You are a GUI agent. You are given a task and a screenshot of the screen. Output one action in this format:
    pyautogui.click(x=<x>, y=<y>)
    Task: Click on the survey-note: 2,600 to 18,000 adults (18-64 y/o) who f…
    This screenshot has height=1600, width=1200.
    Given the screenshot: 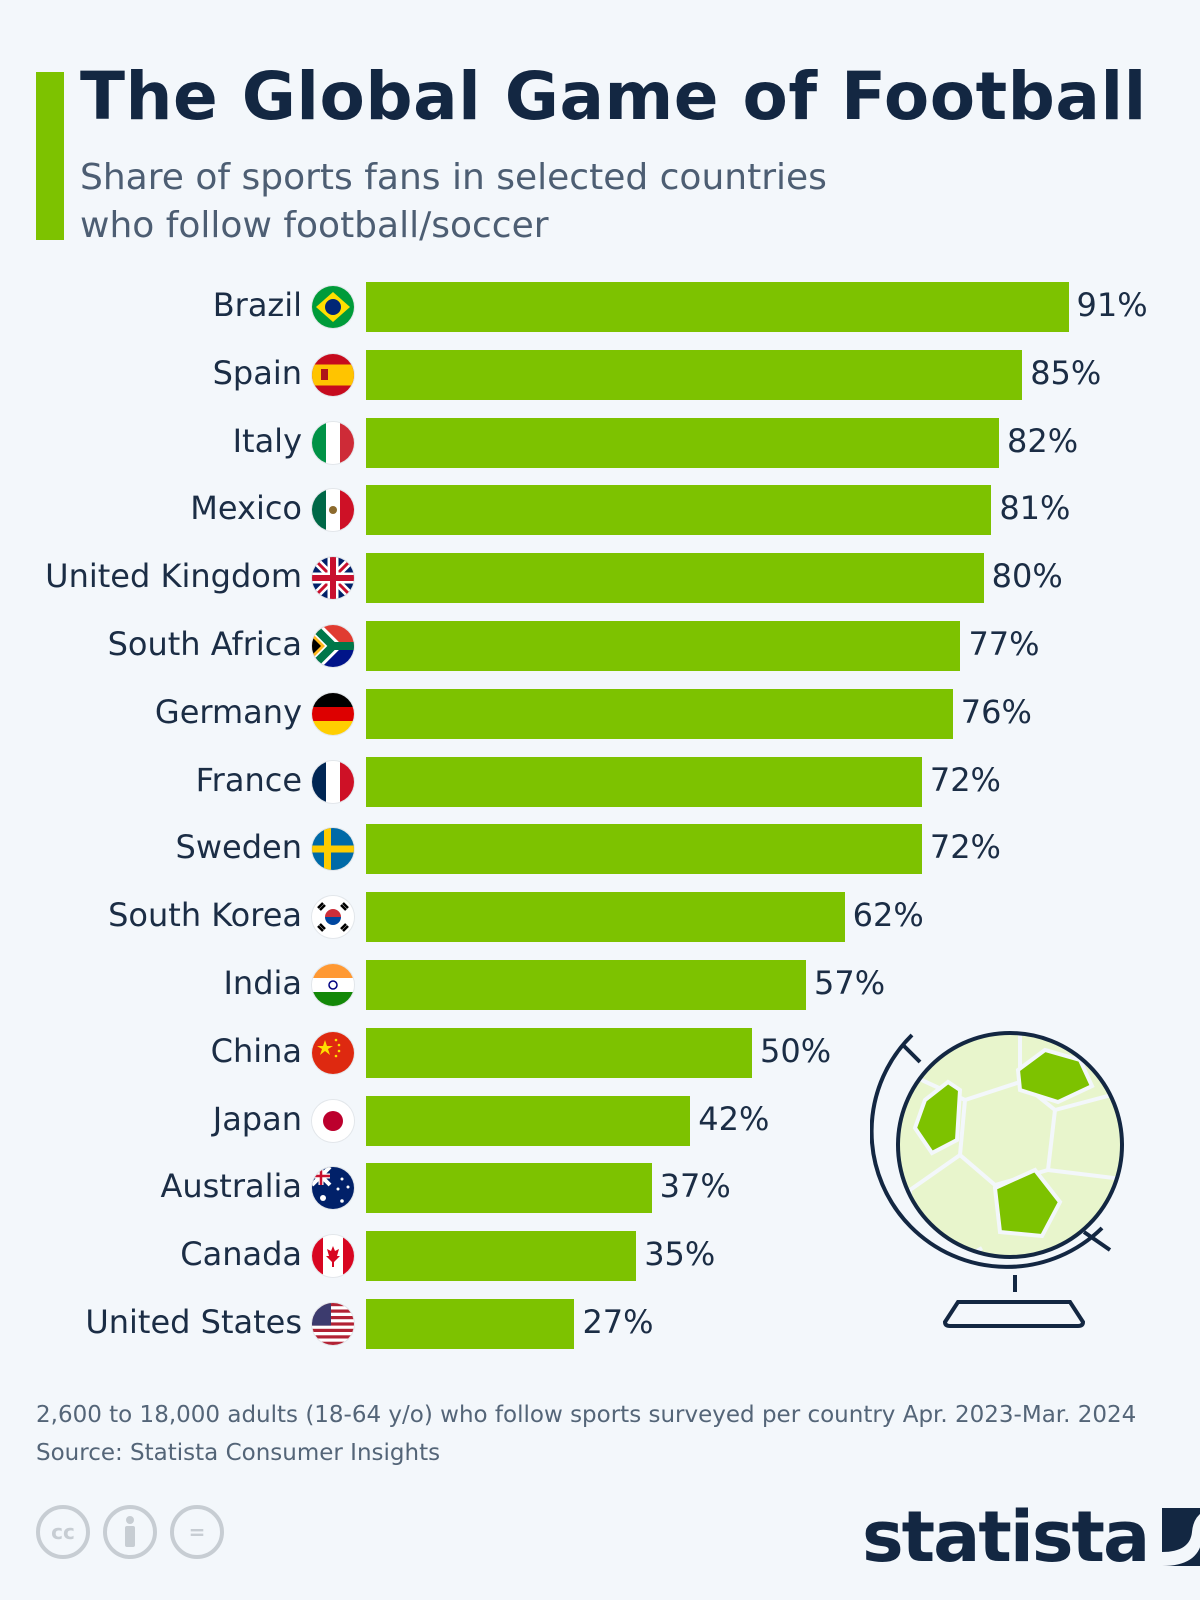 What is the action you would take?
    pyautogui.click(x=586, y=1415)
    